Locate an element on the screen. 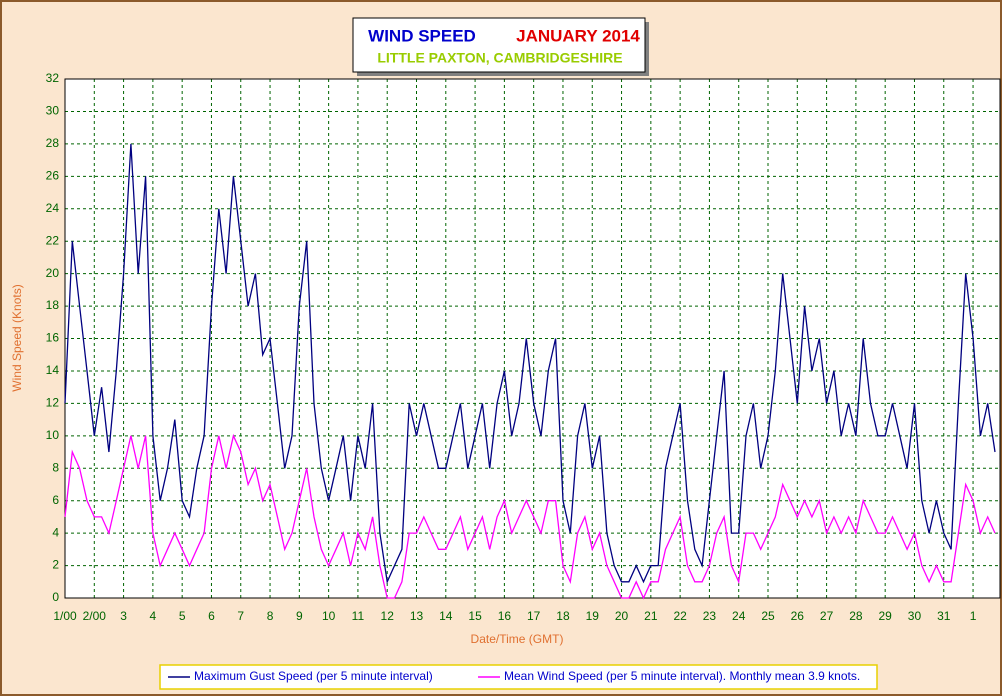  x-tick-label: 12 is located at coordinates (388, 616).